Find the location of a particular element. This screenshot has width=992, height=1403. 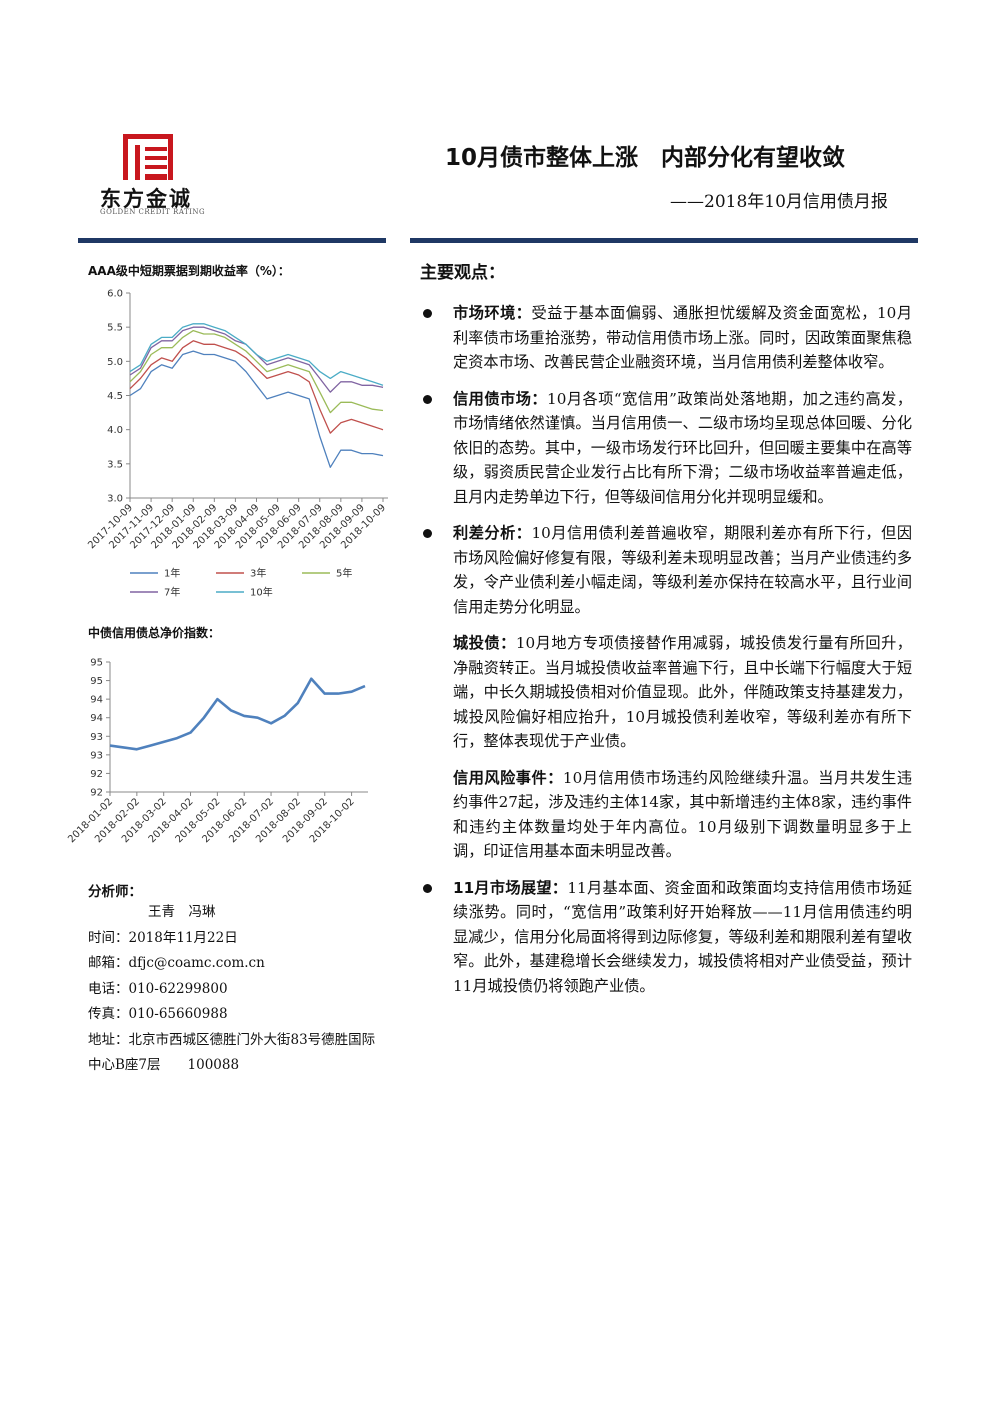

point-label: 信用风险事件： is located at coordinates (508, 777).